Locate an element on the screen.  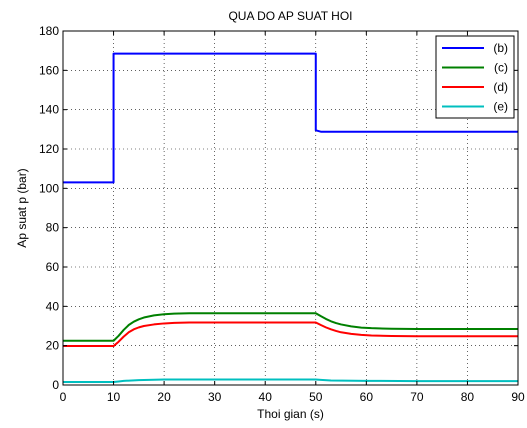
x-tick-label: 90 is located at coordinates (518, 397).